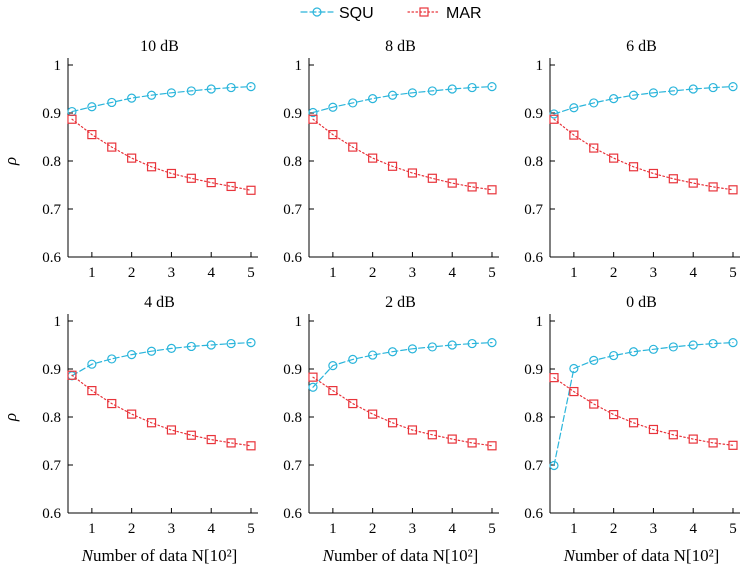 The image size is (743, 568). Describe the element at coordinates (159, 46) in the screenshot. I see `chart-title: 10 dB` at that location.